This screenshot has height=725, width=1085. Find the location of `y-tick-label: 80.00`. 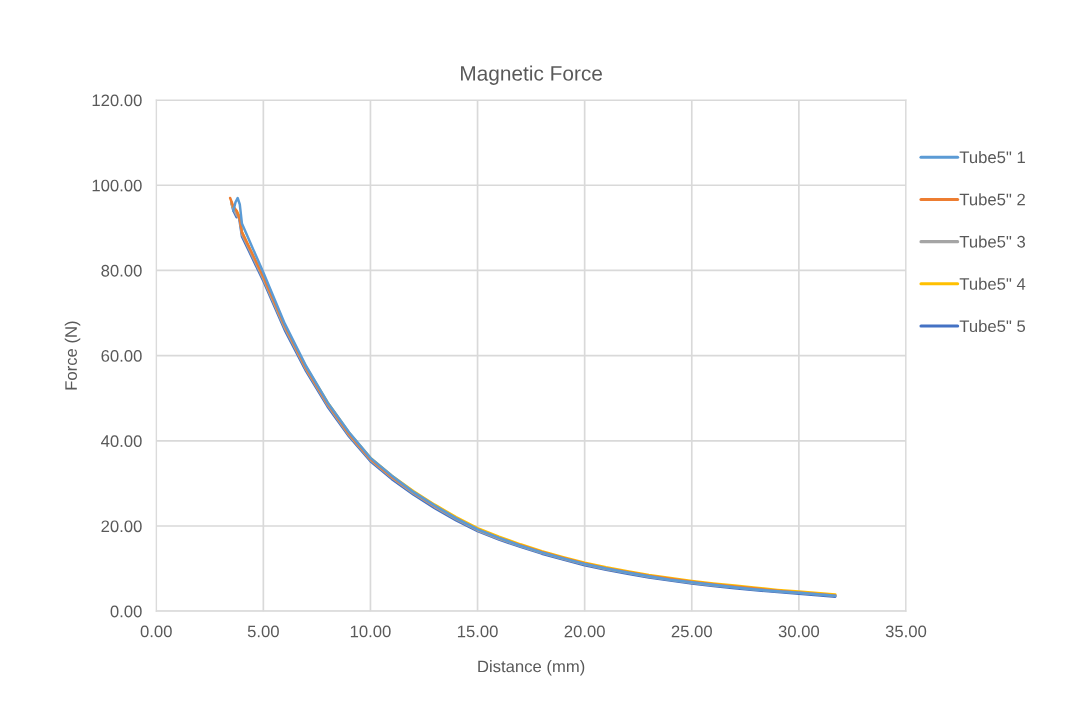

y-tick-label: 80.00 is located at coordinates (121, 270).